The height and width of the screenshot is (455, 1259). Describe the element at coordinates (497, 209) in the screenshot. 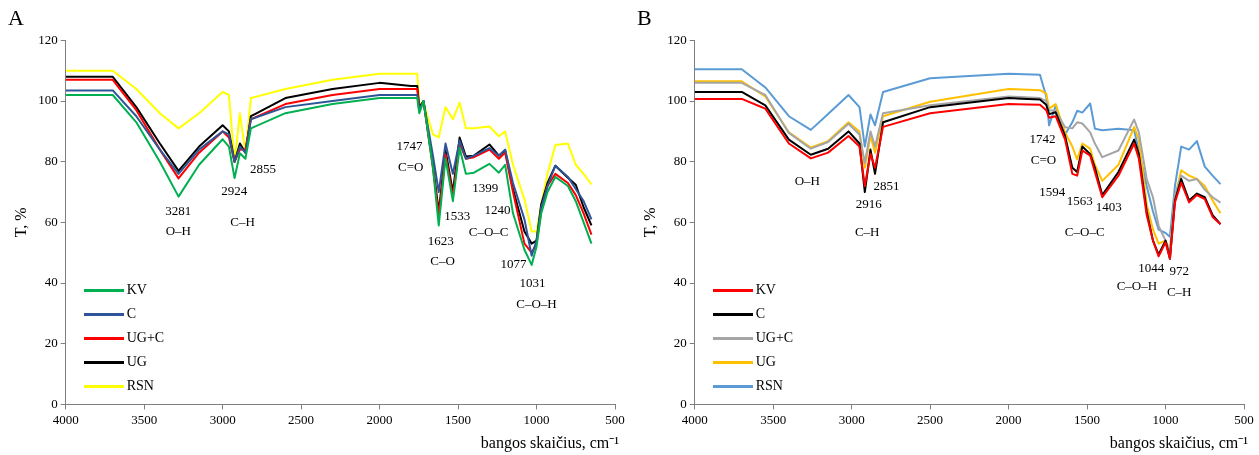

I see `annotation: 1240` at that location.